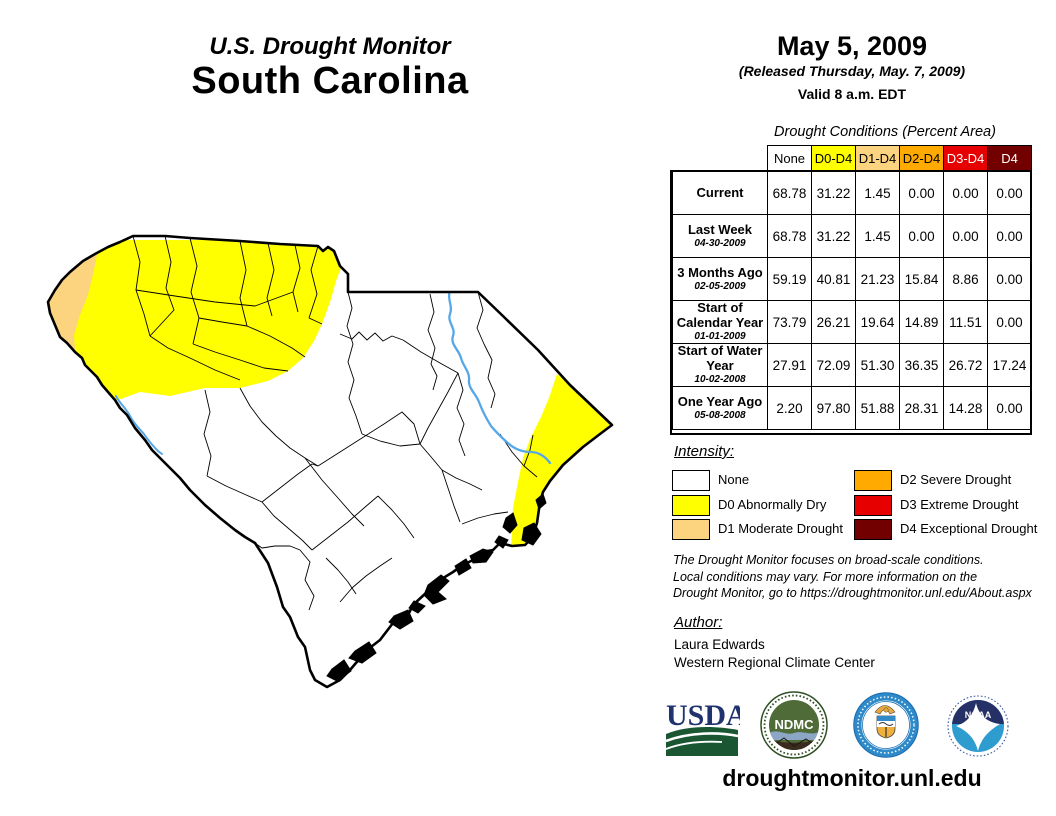 Image resolution: width=1056 pixels, height=816 pixels. What do you see at coordinates (781, 528) in the screenshot?
I see `legend-label: D1 Moderate Drought` at bounding box center [781, 528].